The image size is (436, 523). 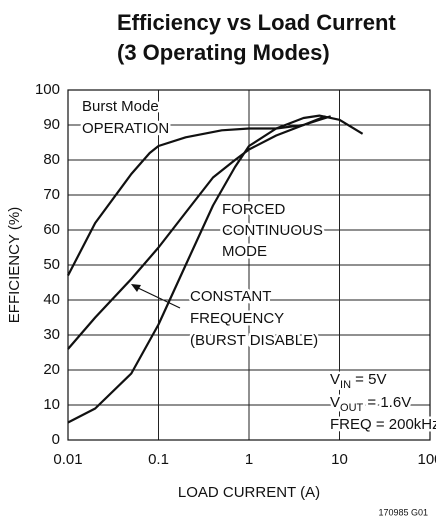 What do you see at coordinates (272, 230) in the screenshot?
I see `annotation: CONTINUOUS` at bounding box center [272, 230].